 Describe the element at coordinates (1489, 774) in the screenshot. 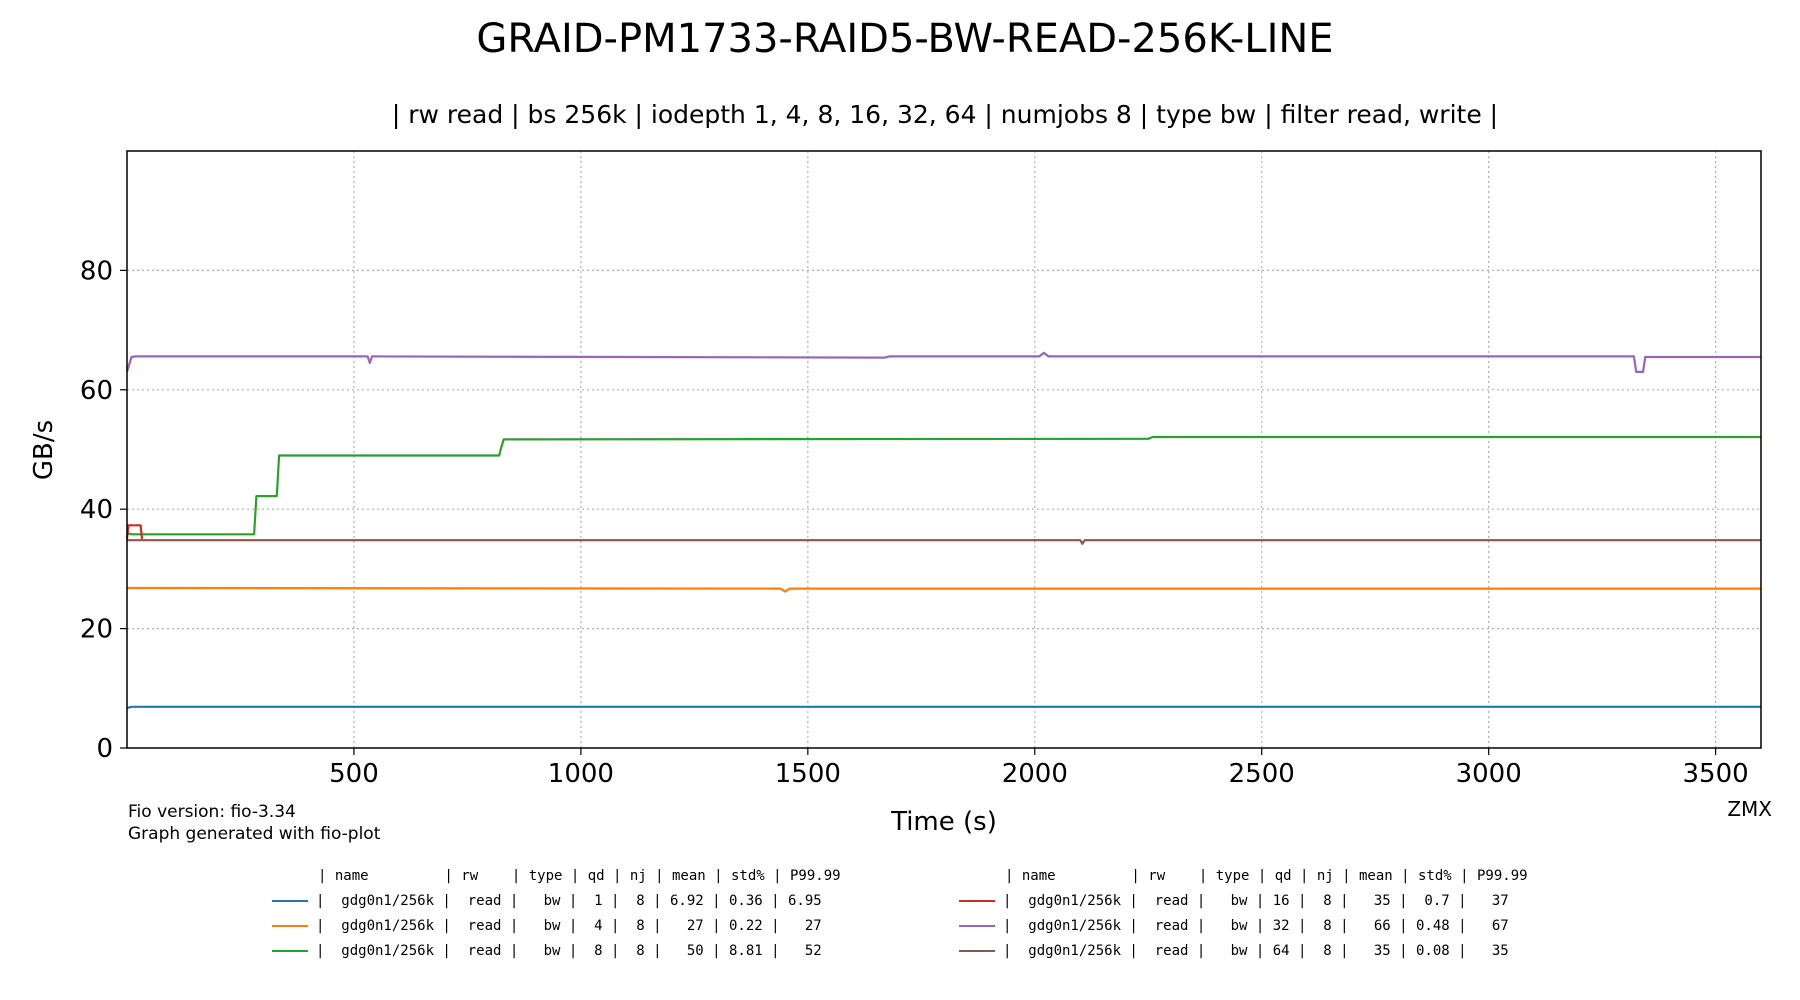

I see `x-tick-label: 3000` at that location.